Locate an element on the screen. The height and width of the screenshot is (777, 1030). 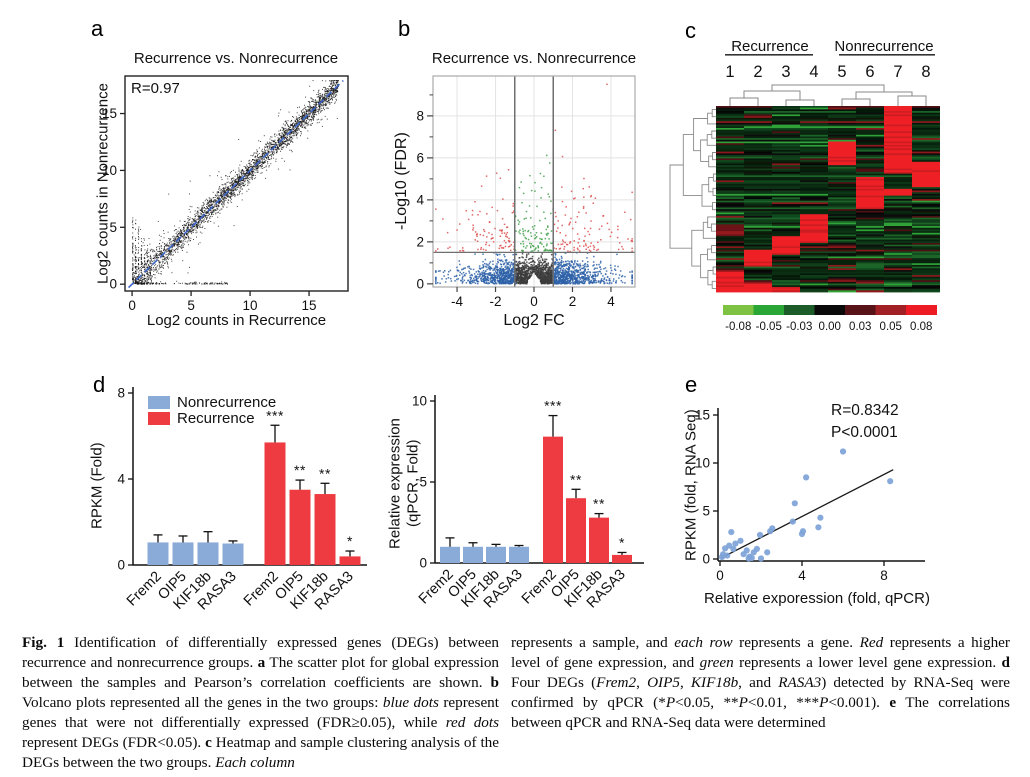
colorbar: -0.08 -0.05 -0.03 0.00 0.03 0.05 0.08 is located at coordinates (830, 319).